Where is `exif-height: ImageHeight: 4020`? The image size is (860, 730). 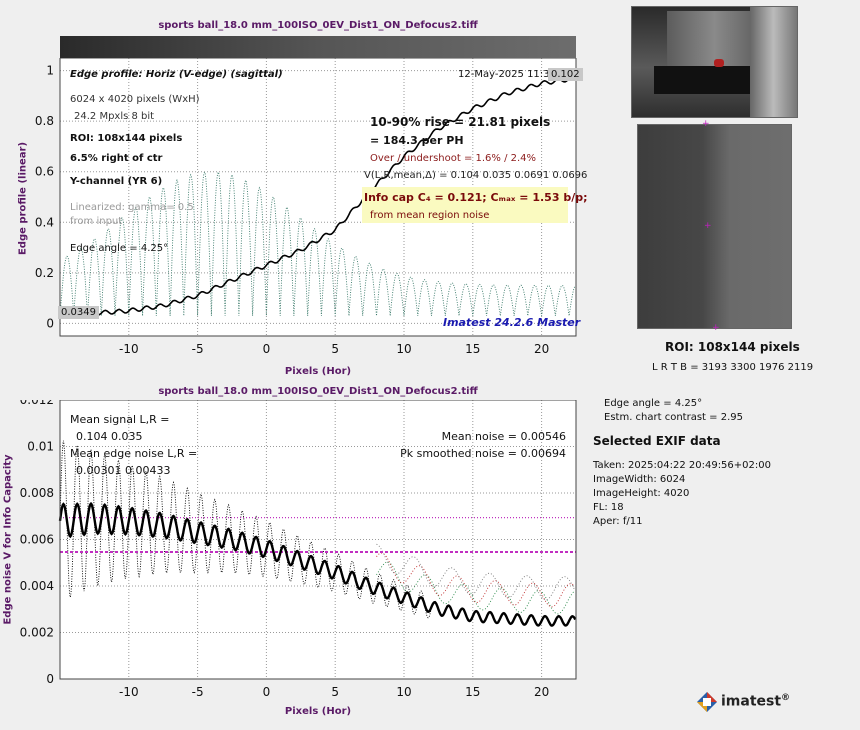 exif-height: ImageHeight: 4020 is located at coordinates (682, 494).